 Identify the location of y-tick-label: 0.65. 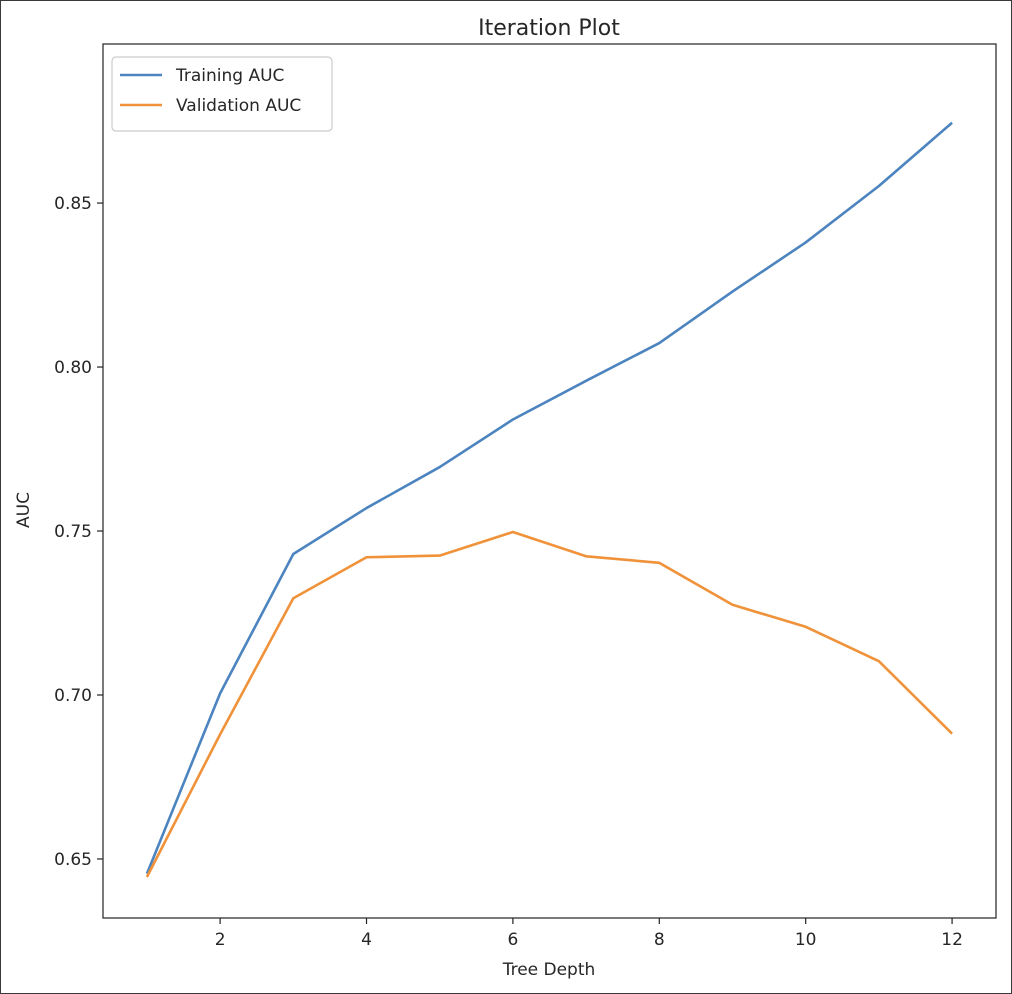
(73, 860).